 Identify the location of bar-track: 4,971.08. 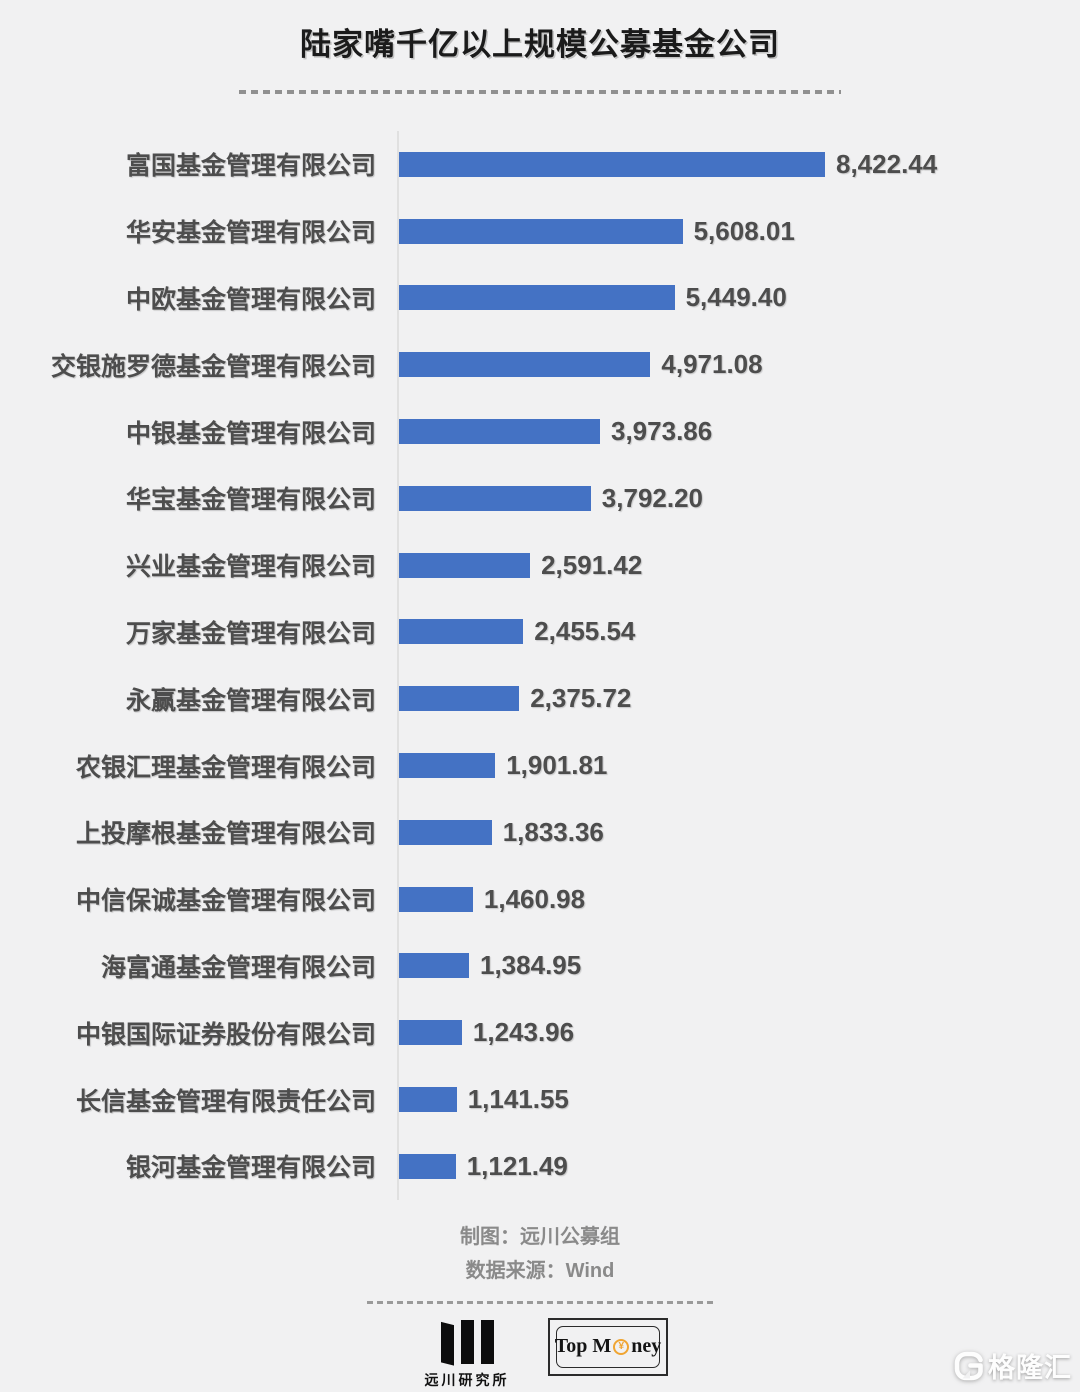
(738, 365).